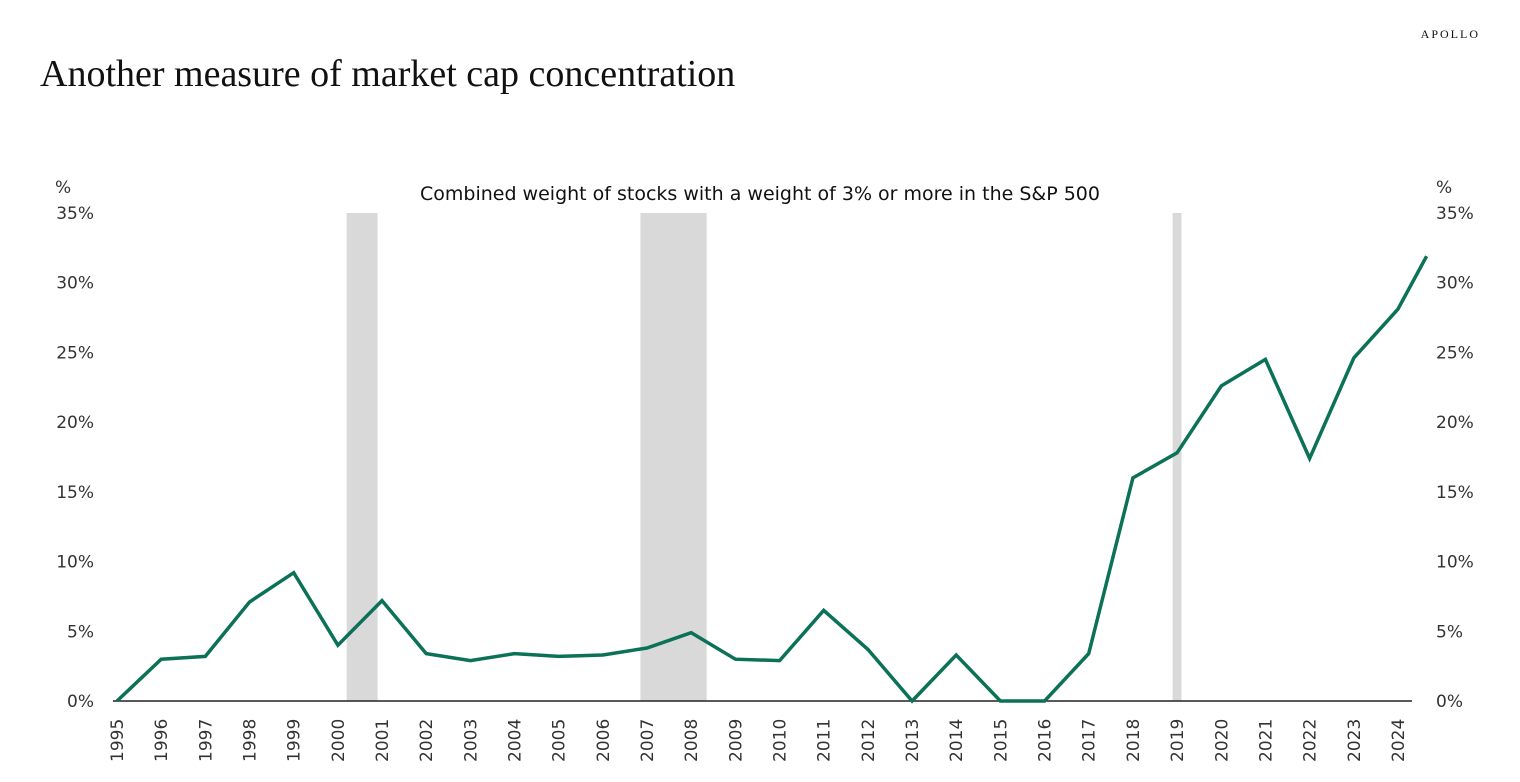 This screenshot has width=1520, height=782. What do you see at coordinates (1266, 740) in the screenshot?
I see `x-tick-label: 2021` at bounding box center [1266, 740].